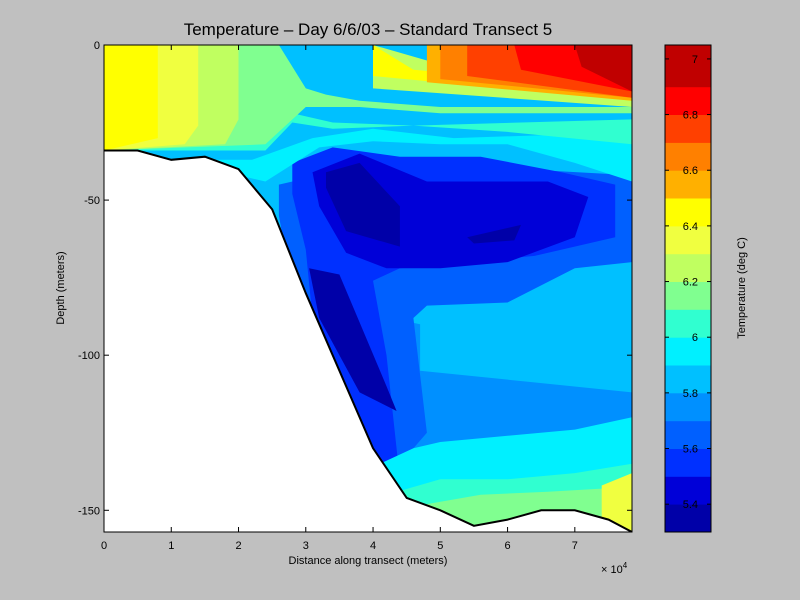 Image resolution: width=800 pixels, height=600 pixels. What do you see at coordinates (92, 201) in the screenshot?
I see `y-tick-label: -50` at bounding box center [92, 201].